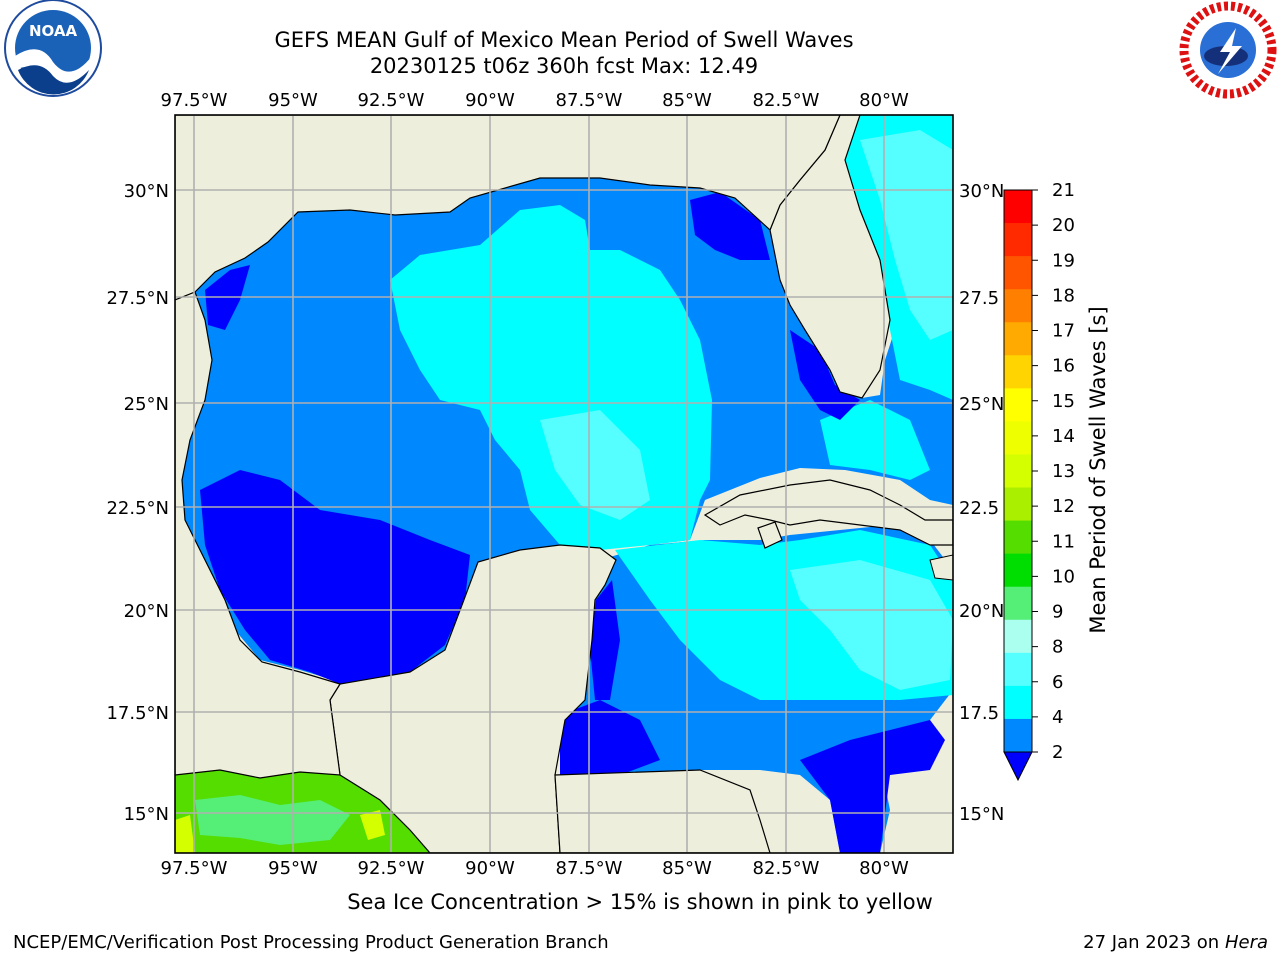 The image size is (1280, 960). What do you see at coordinates (884, 100) in the screenshot?
I see `lon-label-top: 80°W` at bounding box center [884, 100].